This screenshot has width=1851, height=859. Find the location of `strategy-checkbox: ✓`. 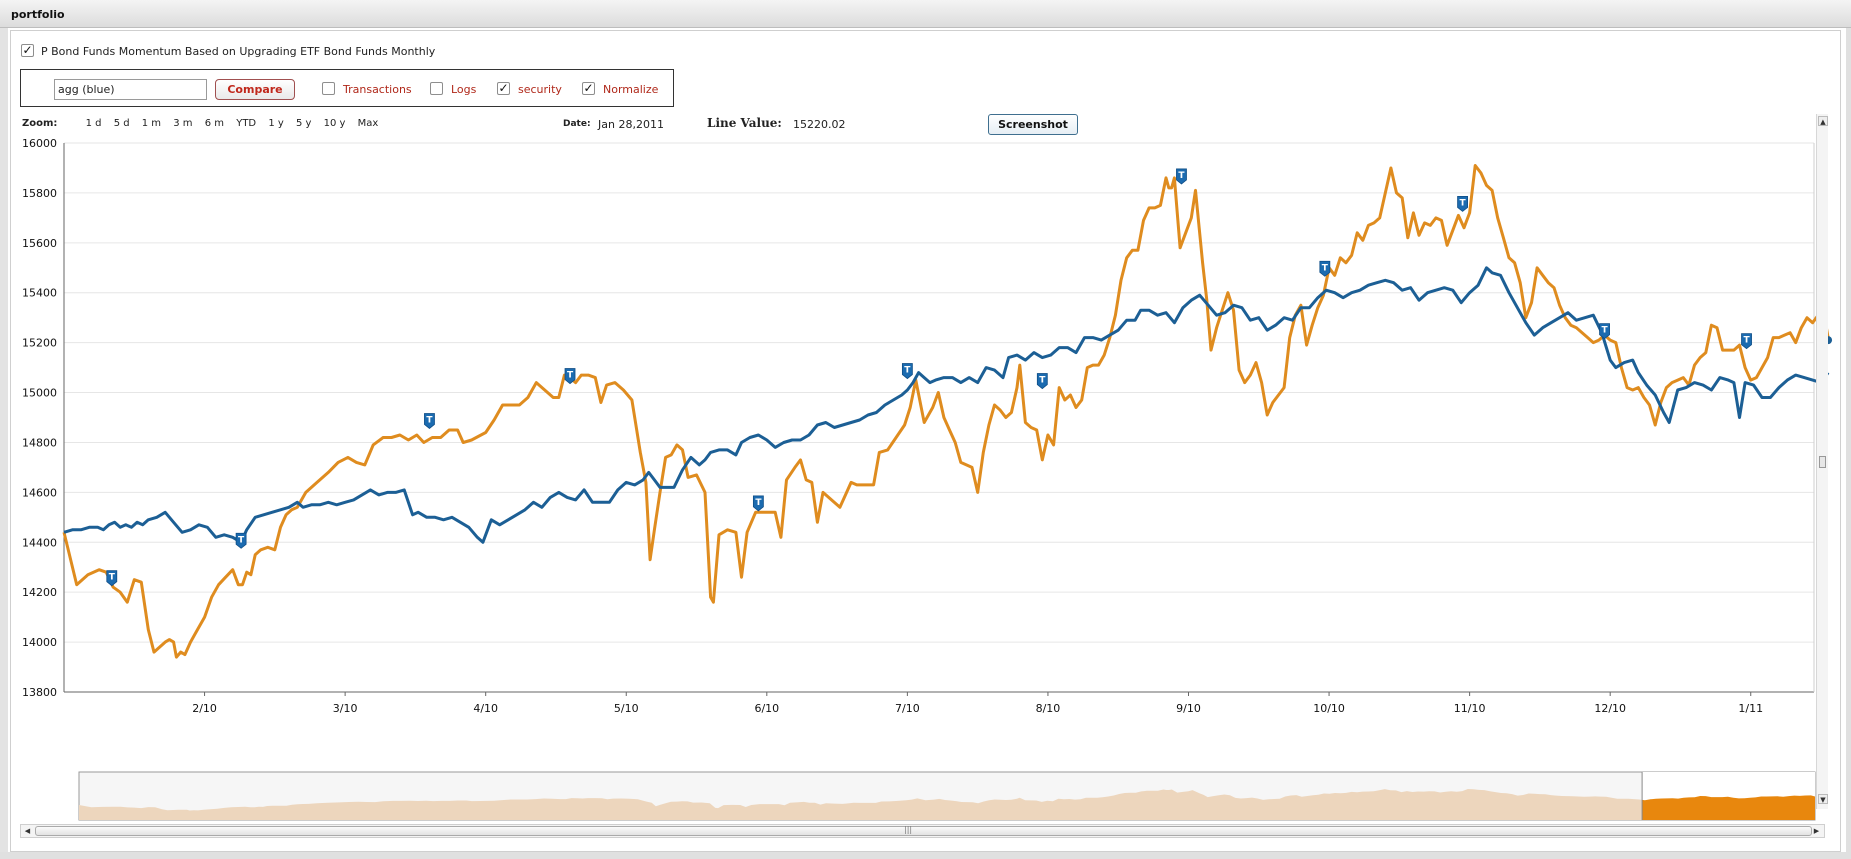

strategy-checkbox: ✓ is located at coordinates (27, 50).